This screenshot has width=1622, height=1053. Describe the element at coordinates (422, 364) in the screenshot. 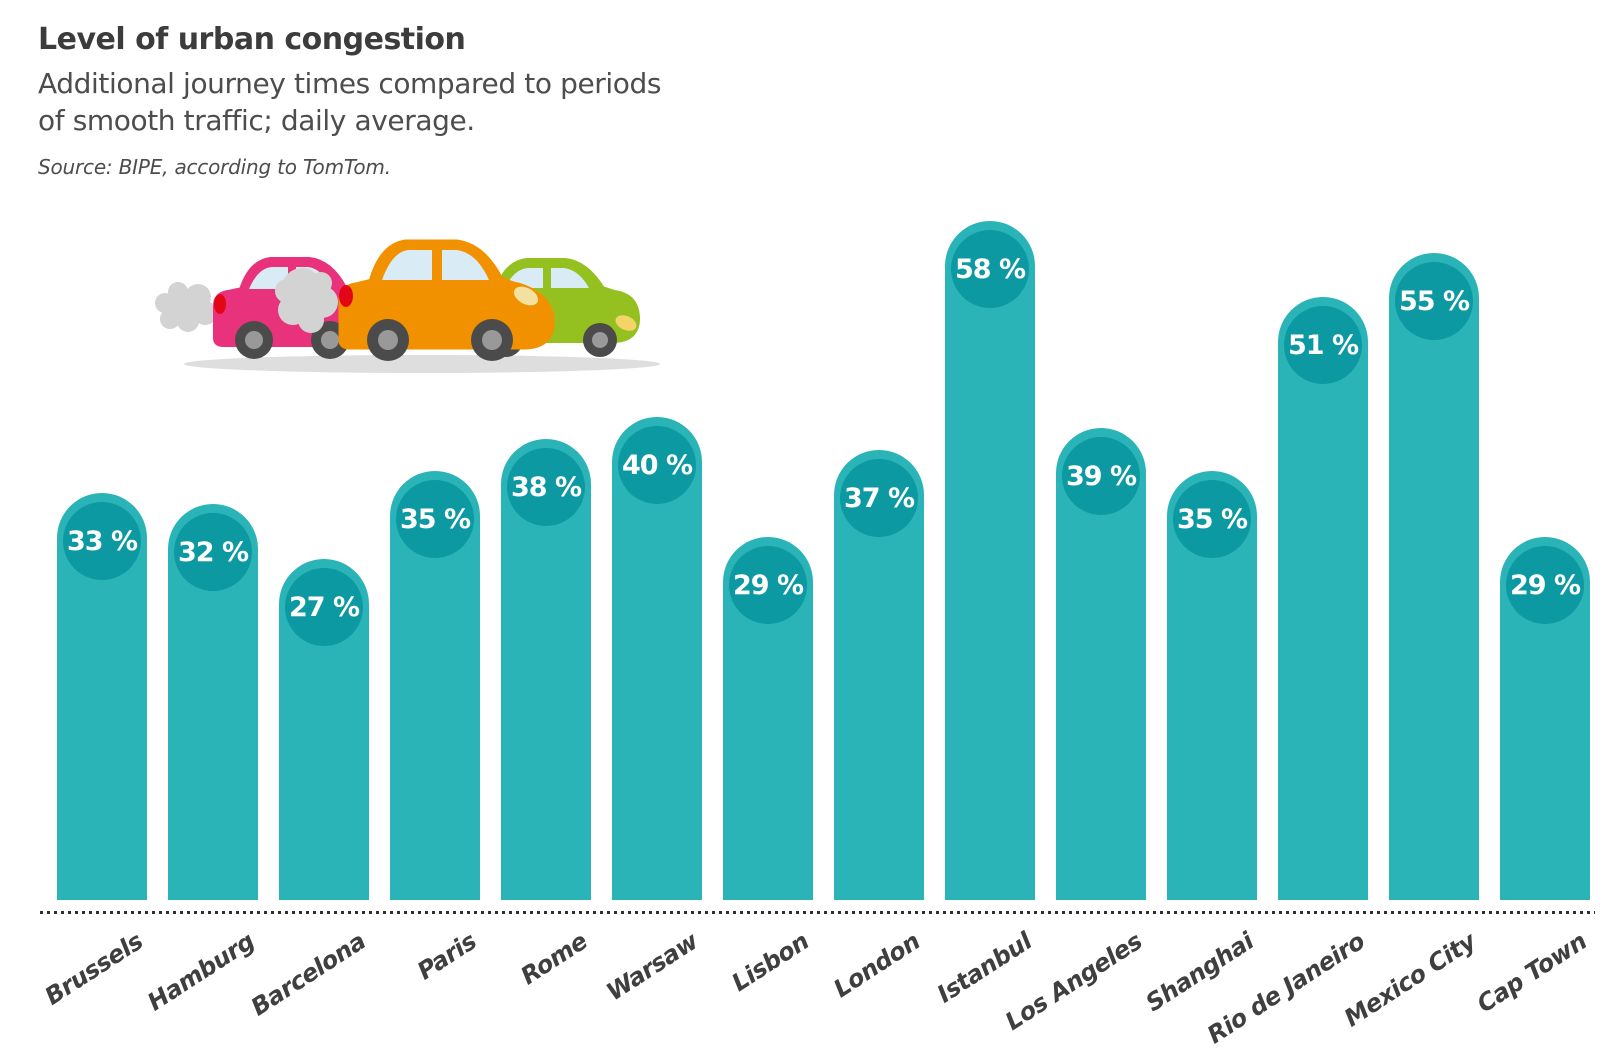

I see `ground-shadow` at that location.